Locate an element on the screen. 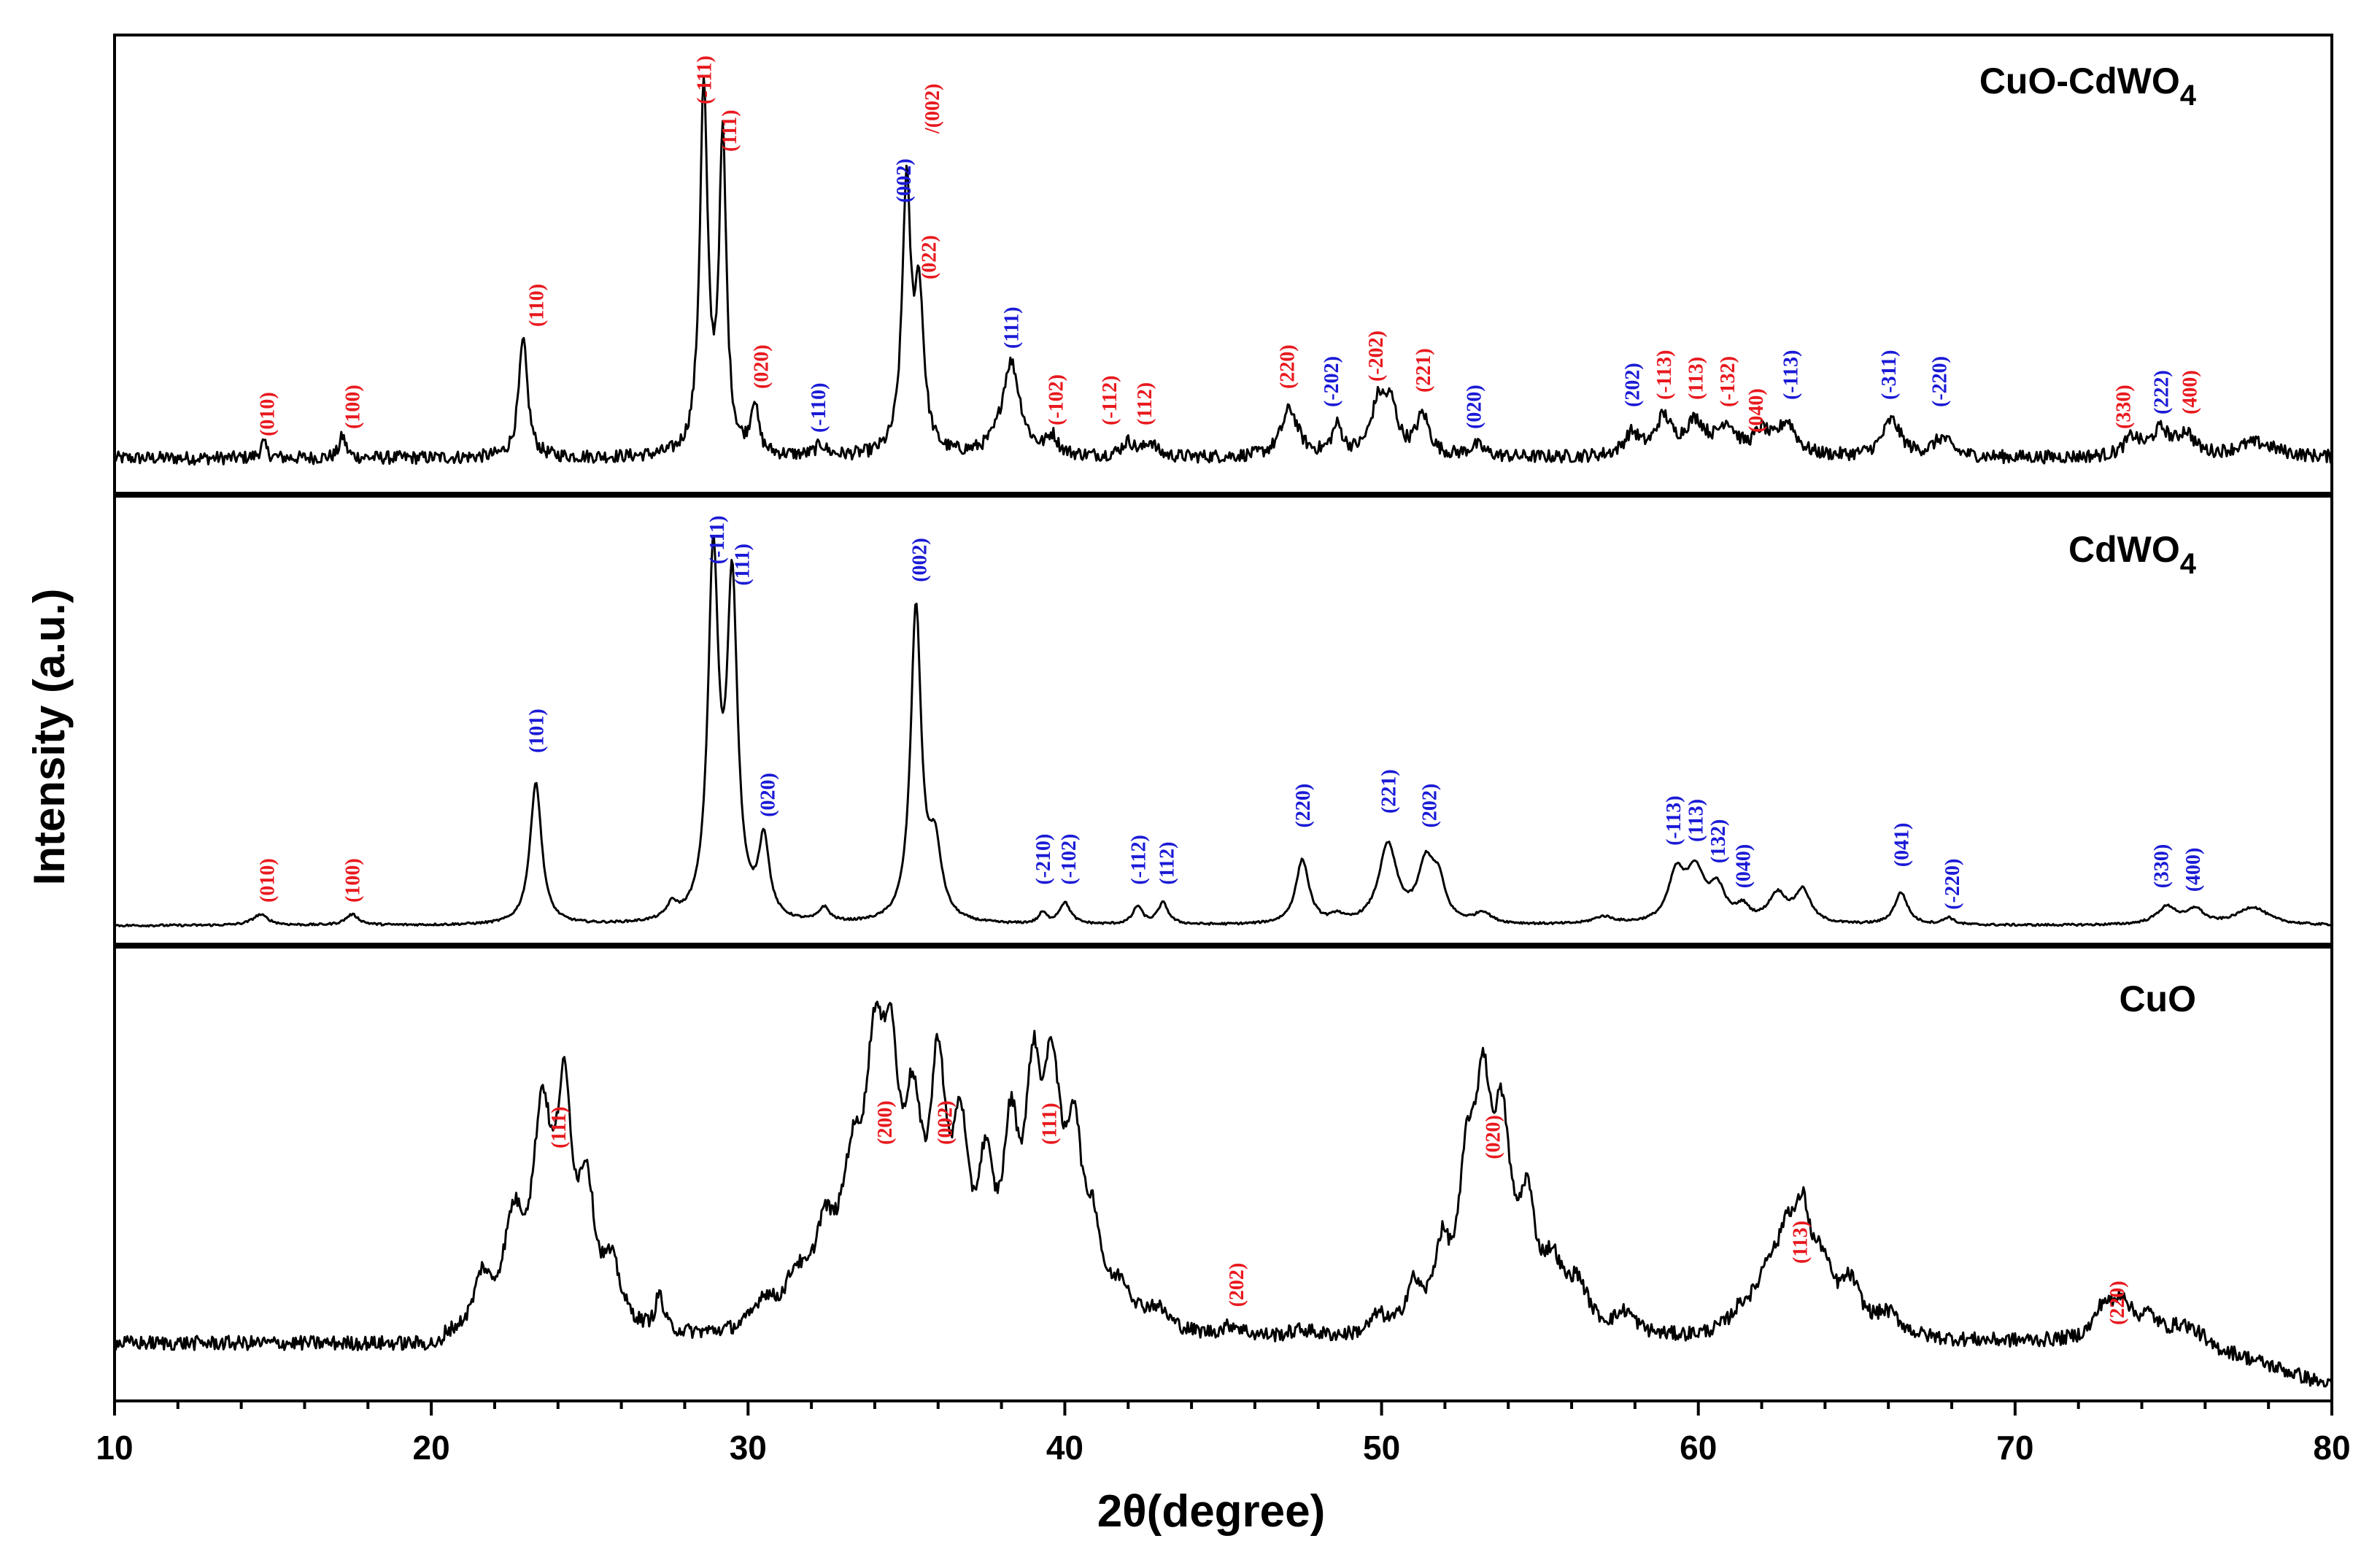 Image resolution: width=2380 pixels, height=1560 pixels. peak-label: (132) is located at coordinates (1718, 841).